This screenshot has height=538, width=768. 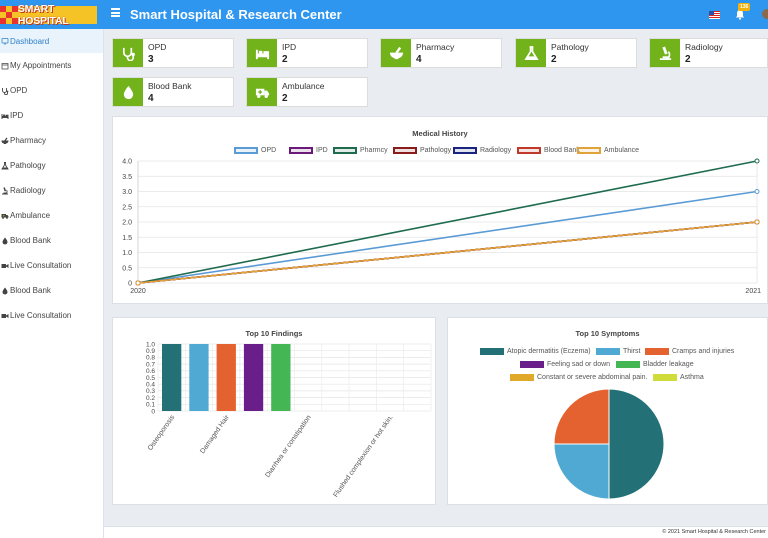 I want to click on user-avatar, so click(x=765, y=14).